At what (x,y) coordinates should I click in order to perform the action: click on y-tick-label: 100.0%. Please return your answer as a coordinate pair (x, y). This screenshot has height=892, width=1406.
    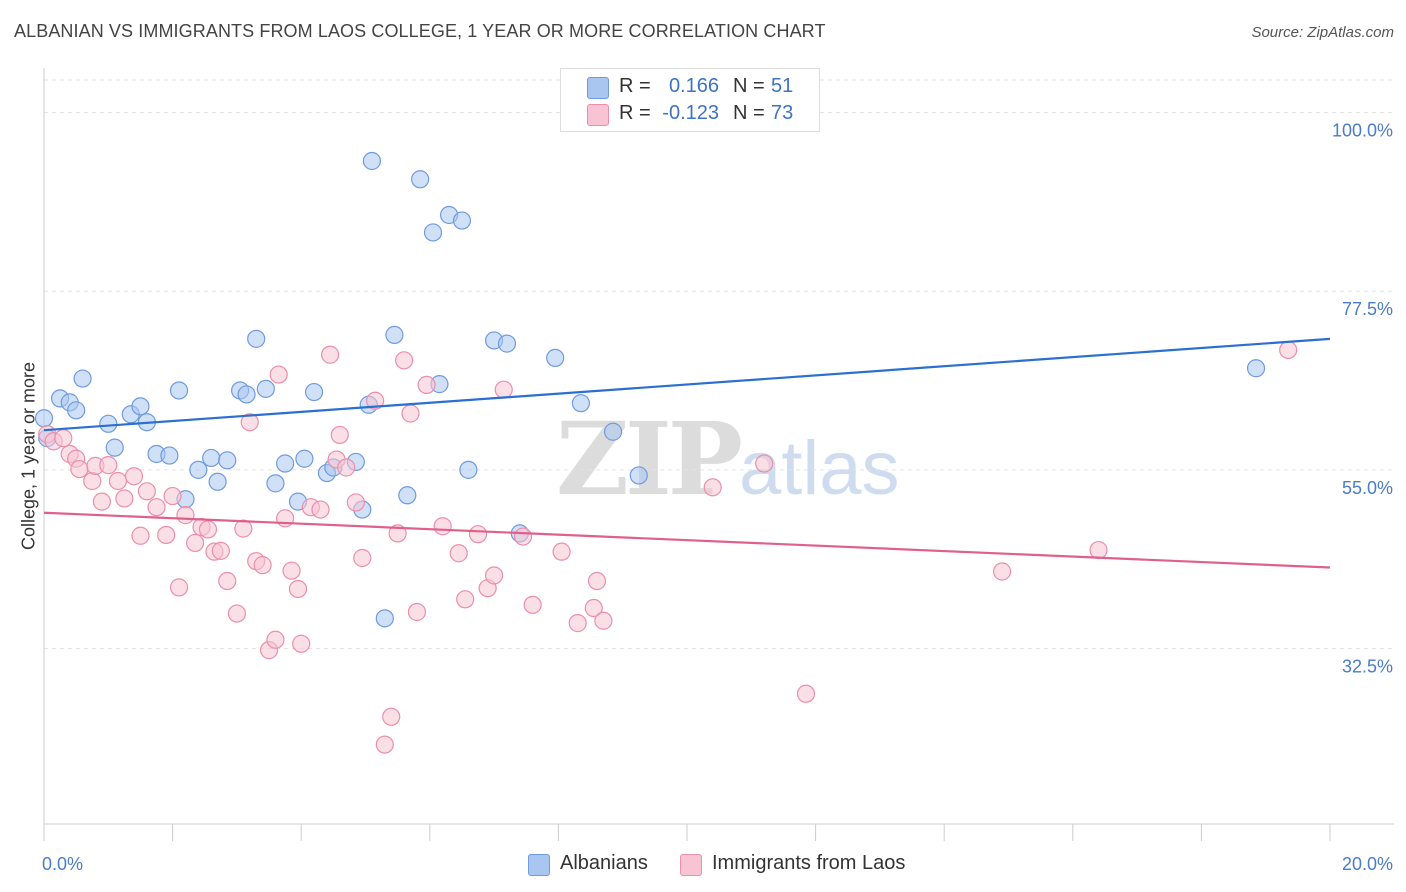
    Looking at the image, I should click on (1362, 131).